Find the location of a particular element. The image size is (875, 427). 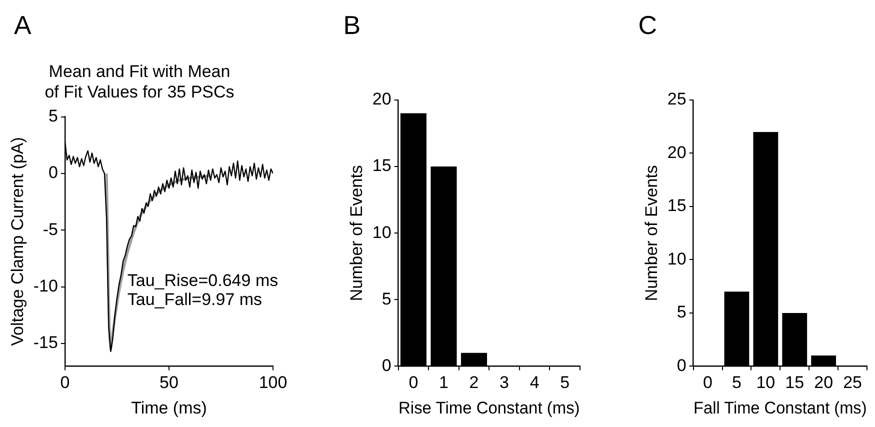

text: B is located at coordinates (352, 25).